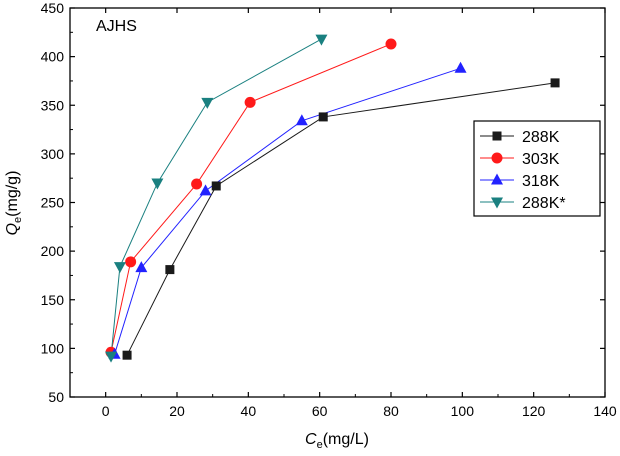 Image resolution: width=620 pixels, height=456 pixels. I want to click on y-tick-label: 100, so click(53, 348).